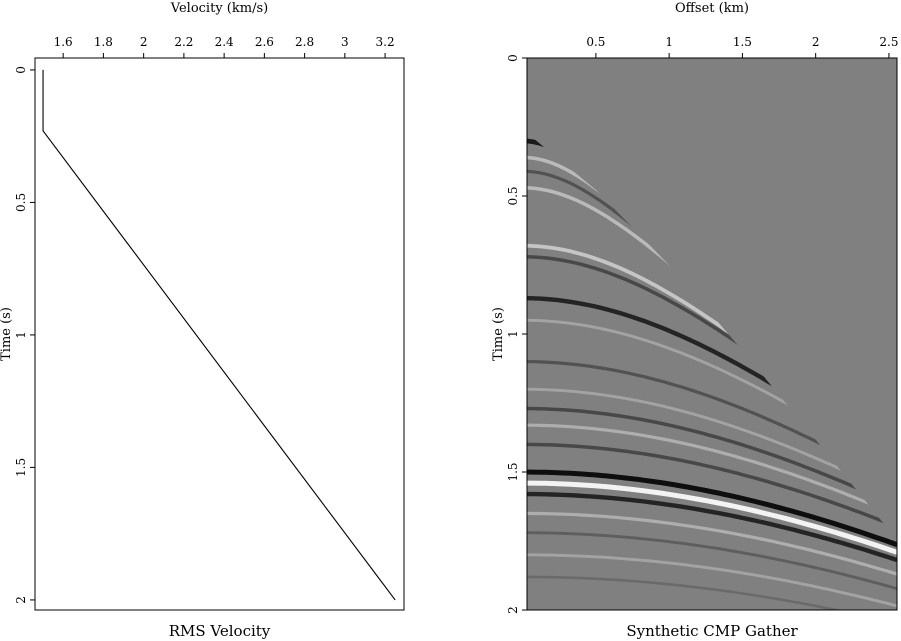 The height and width of the screenshot is (641, 901). I want to click on x-tick-label: 1.5, so click(742, 42).